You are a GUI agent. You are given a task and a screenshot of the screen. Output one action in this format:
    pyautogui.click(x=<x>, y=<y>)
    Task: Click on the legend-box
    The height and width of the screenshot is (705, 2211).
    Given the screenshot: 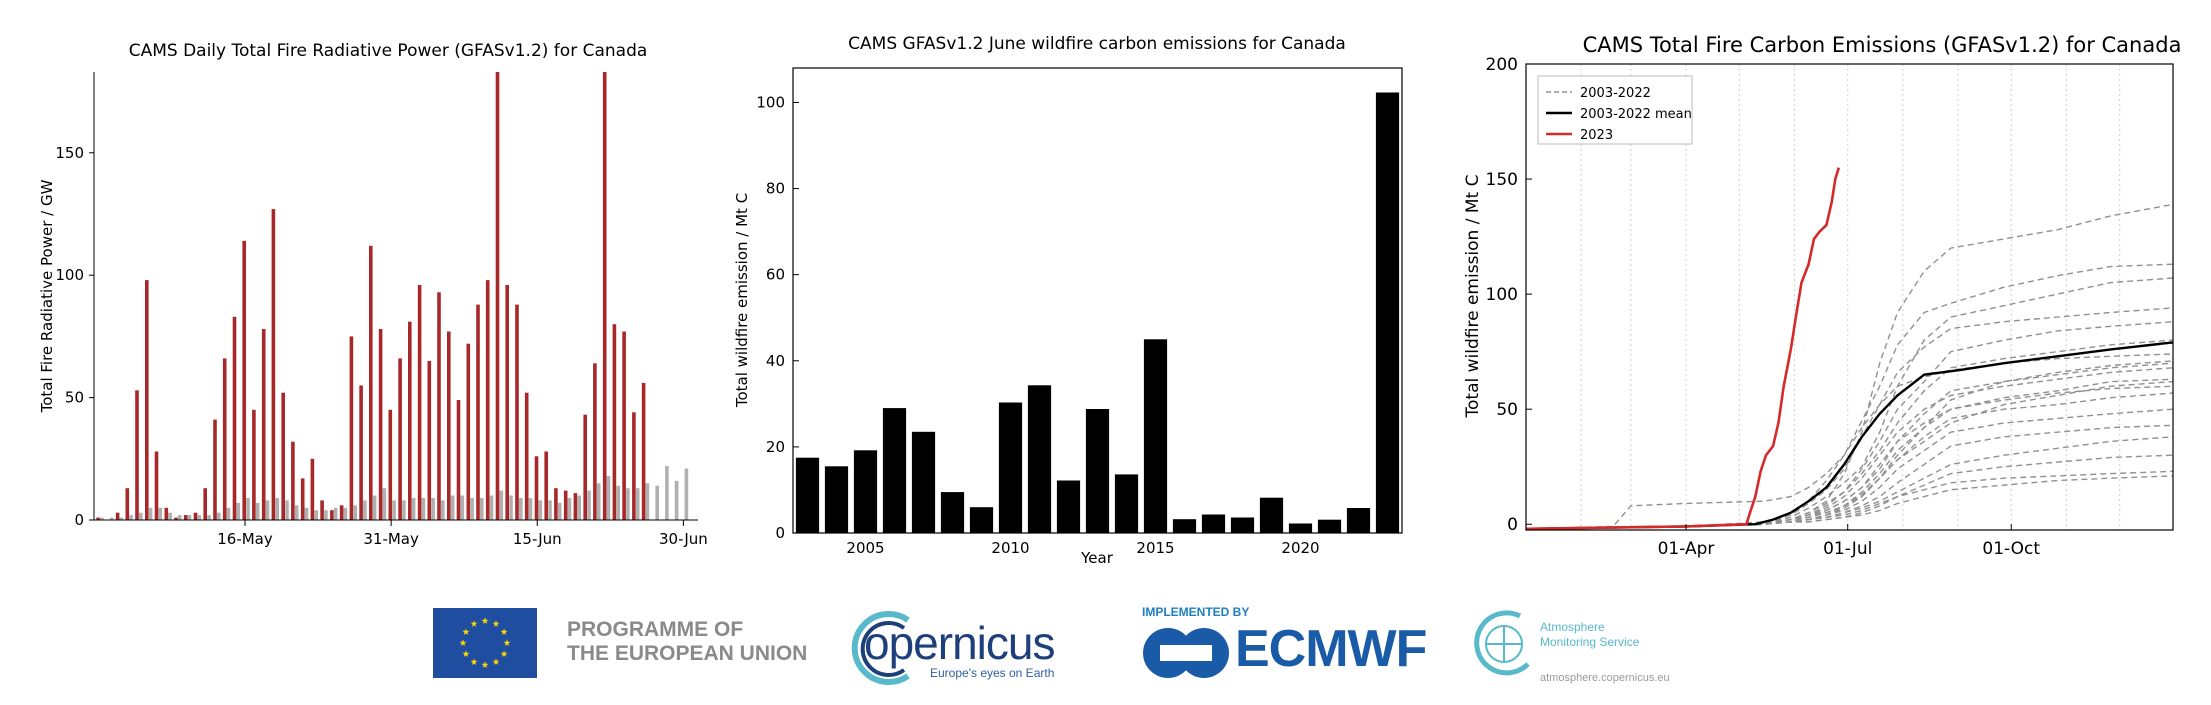 What is the action you would take?
    pyautogui.click(x=1615, y=110)
    